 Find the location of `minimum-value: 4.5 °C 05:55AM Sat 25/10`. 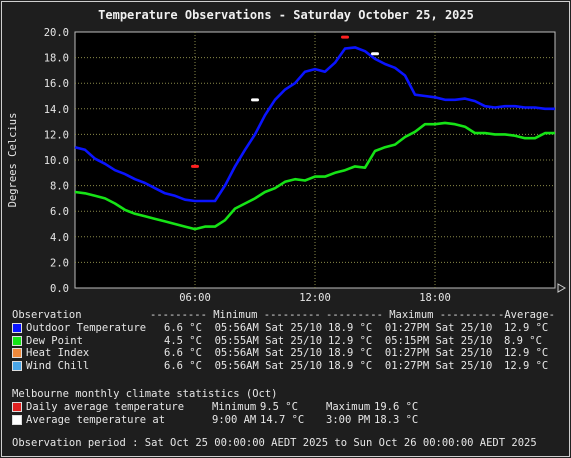

minimum-value: 4.5 °C 05:55AM Sat 25/10 is located at coordinates (243, 340).